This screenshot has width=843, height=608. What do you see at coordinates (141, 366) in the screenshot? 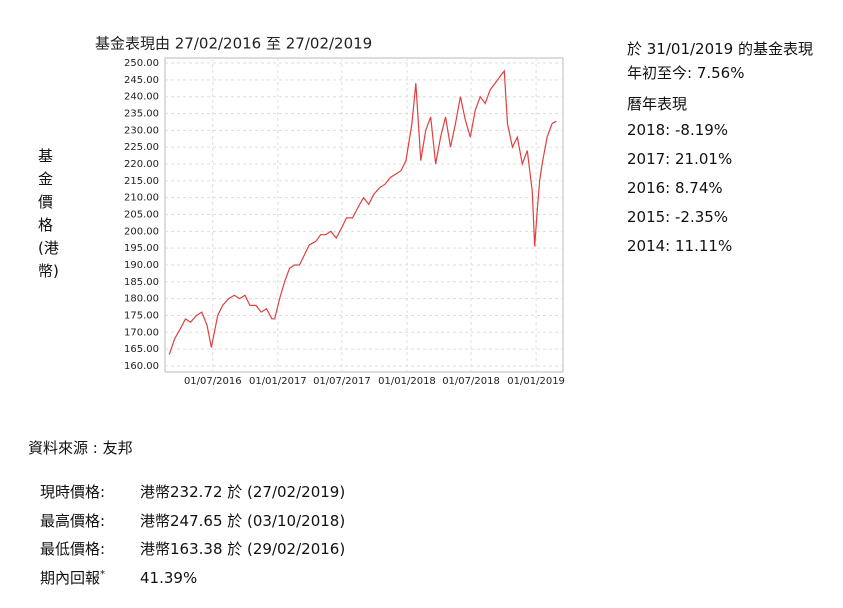
I see `y-tick-label: 160.00` at bounding box center [141, 366].